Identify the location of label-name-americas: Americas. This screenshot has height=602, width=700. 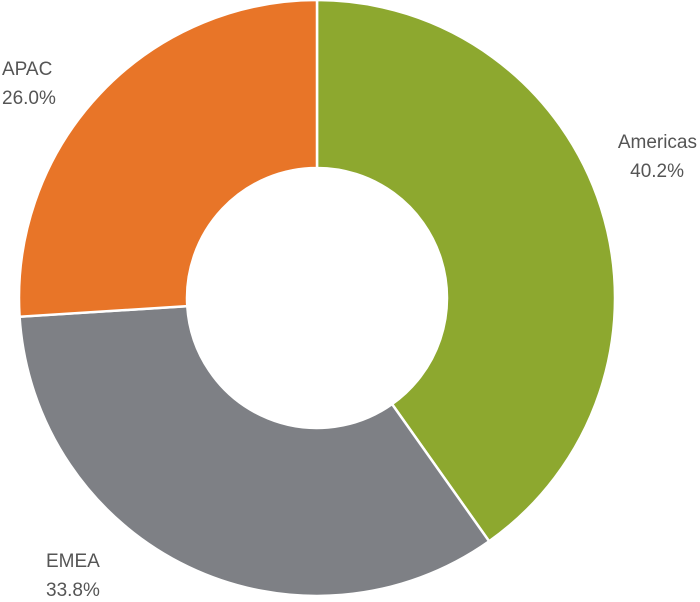
(657, 142).